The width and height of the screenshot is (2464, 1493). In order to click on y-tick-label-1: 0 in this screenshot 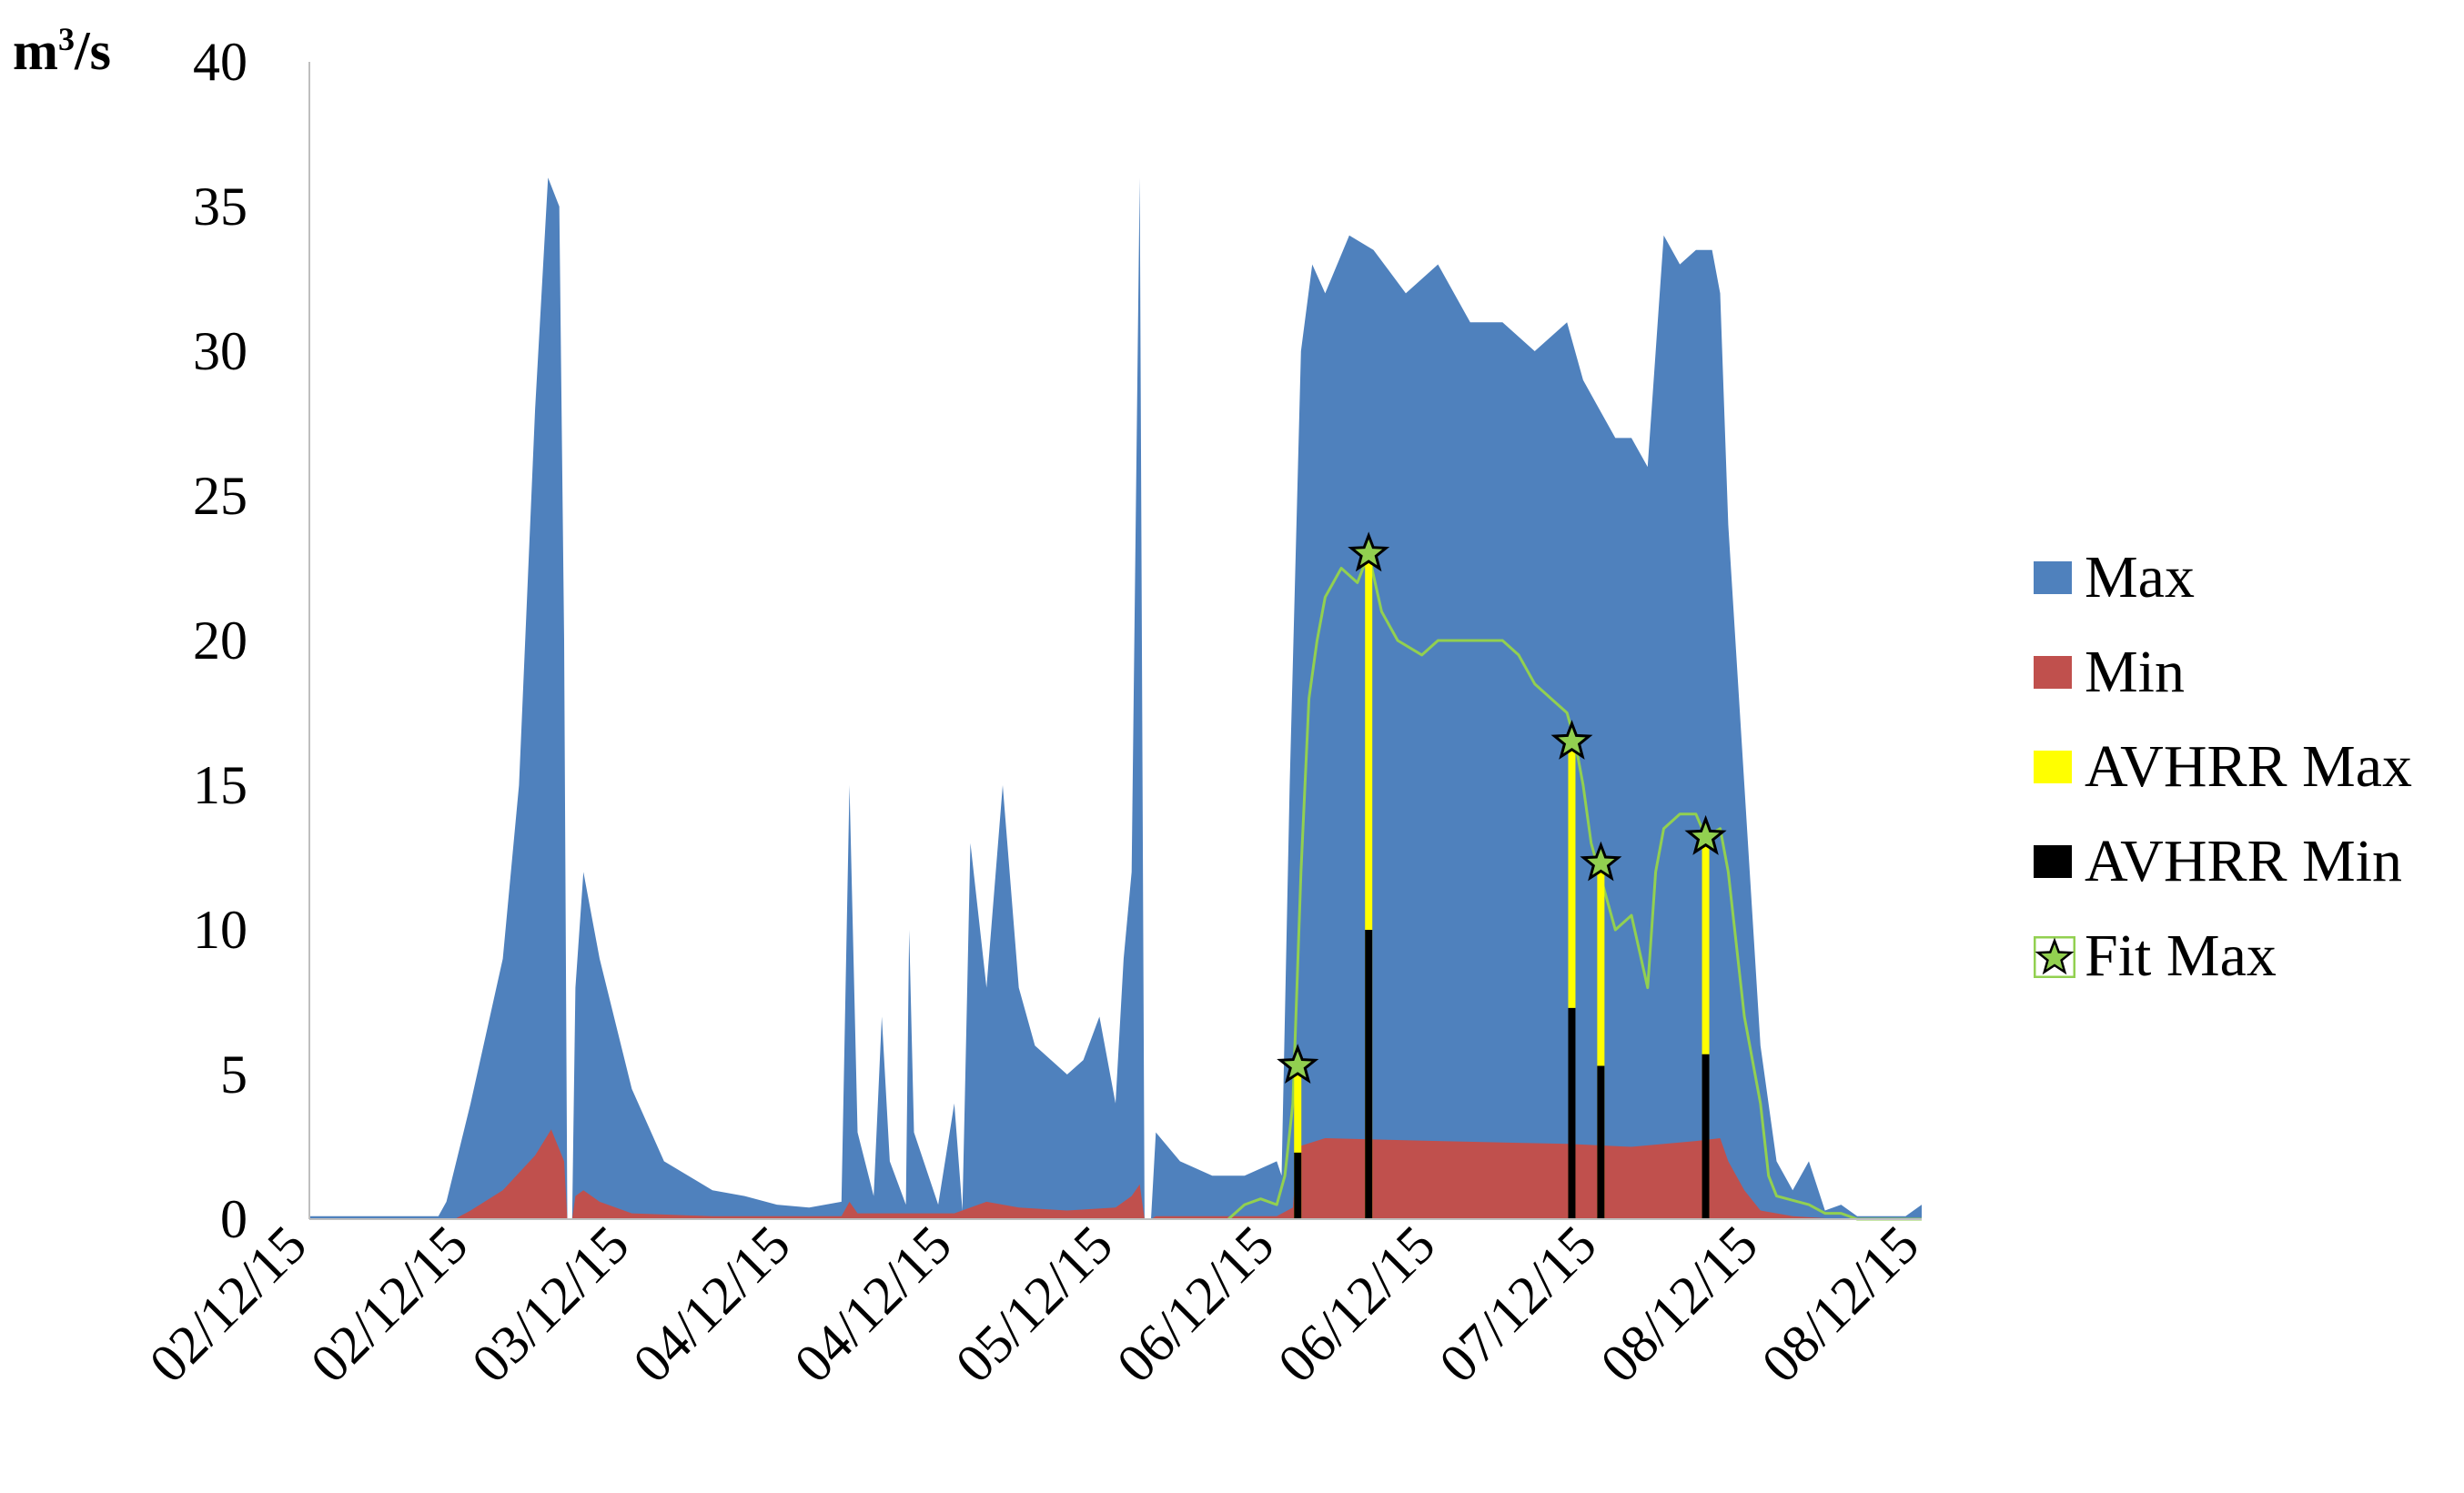, I will do `click(233, 1219)`.